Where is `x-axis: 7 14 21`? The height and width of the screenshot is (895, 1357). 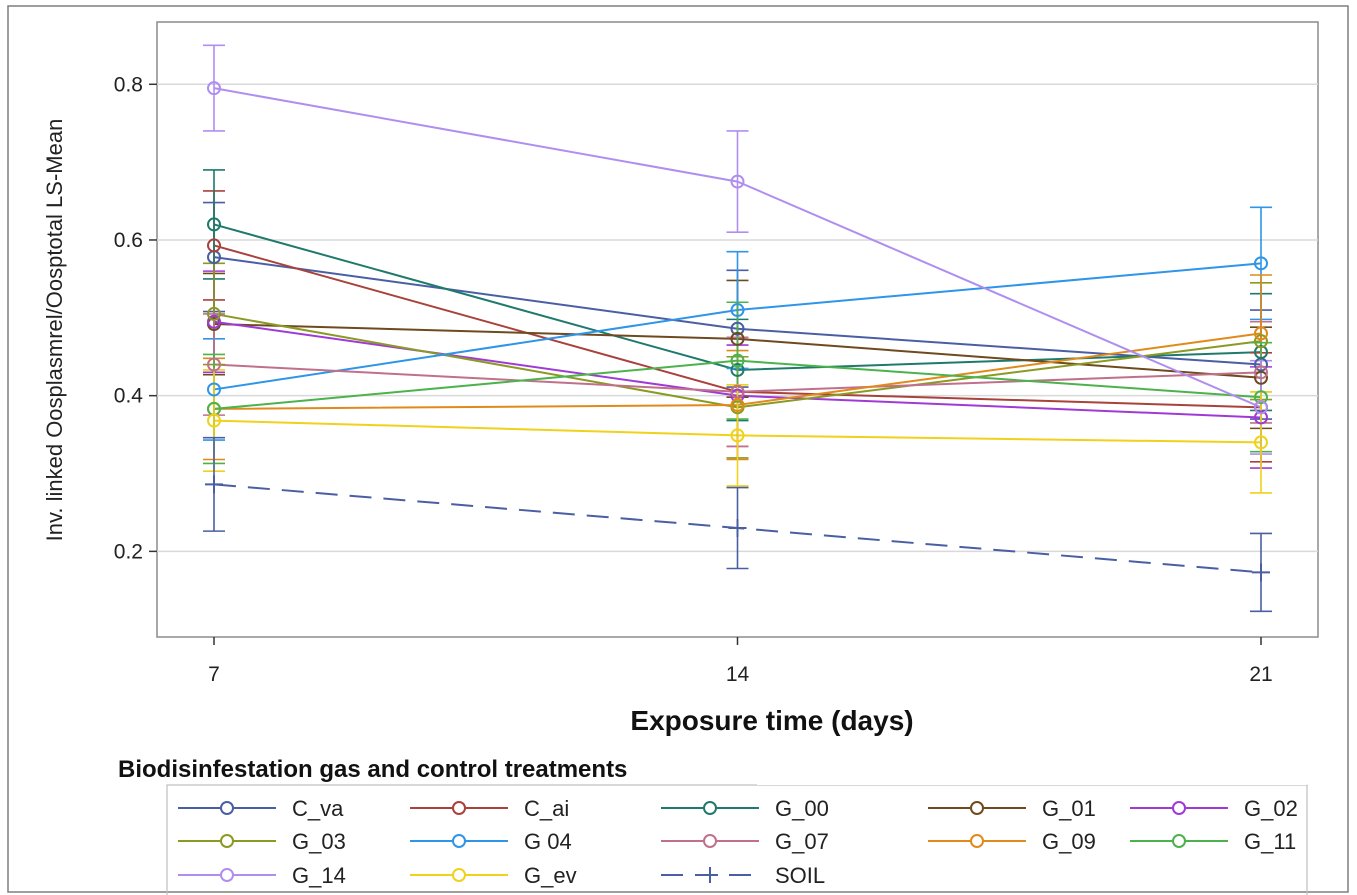 x-axis: 7 14 21 is located at coordinates (740, 661).